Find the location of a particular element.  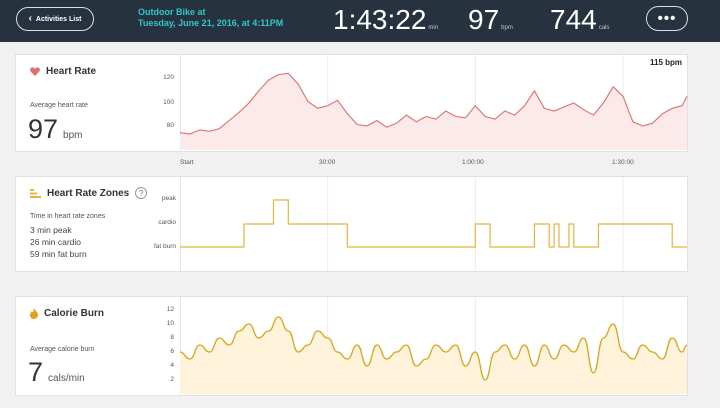

calorie-title: Calorie Burn is located at coordinates (67, 313).